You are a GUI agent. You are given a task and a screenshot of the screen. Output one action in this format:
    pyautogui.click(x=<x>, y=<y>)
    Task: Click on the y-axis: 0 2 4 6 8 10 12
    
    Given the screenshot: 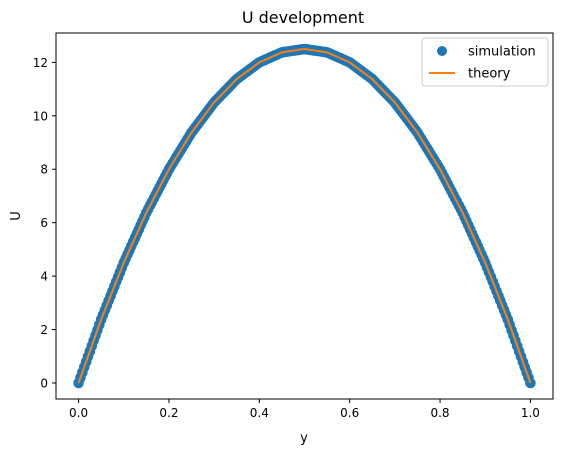 What is the action you would take?
    pyautogui.click(x=44, y=223)
    